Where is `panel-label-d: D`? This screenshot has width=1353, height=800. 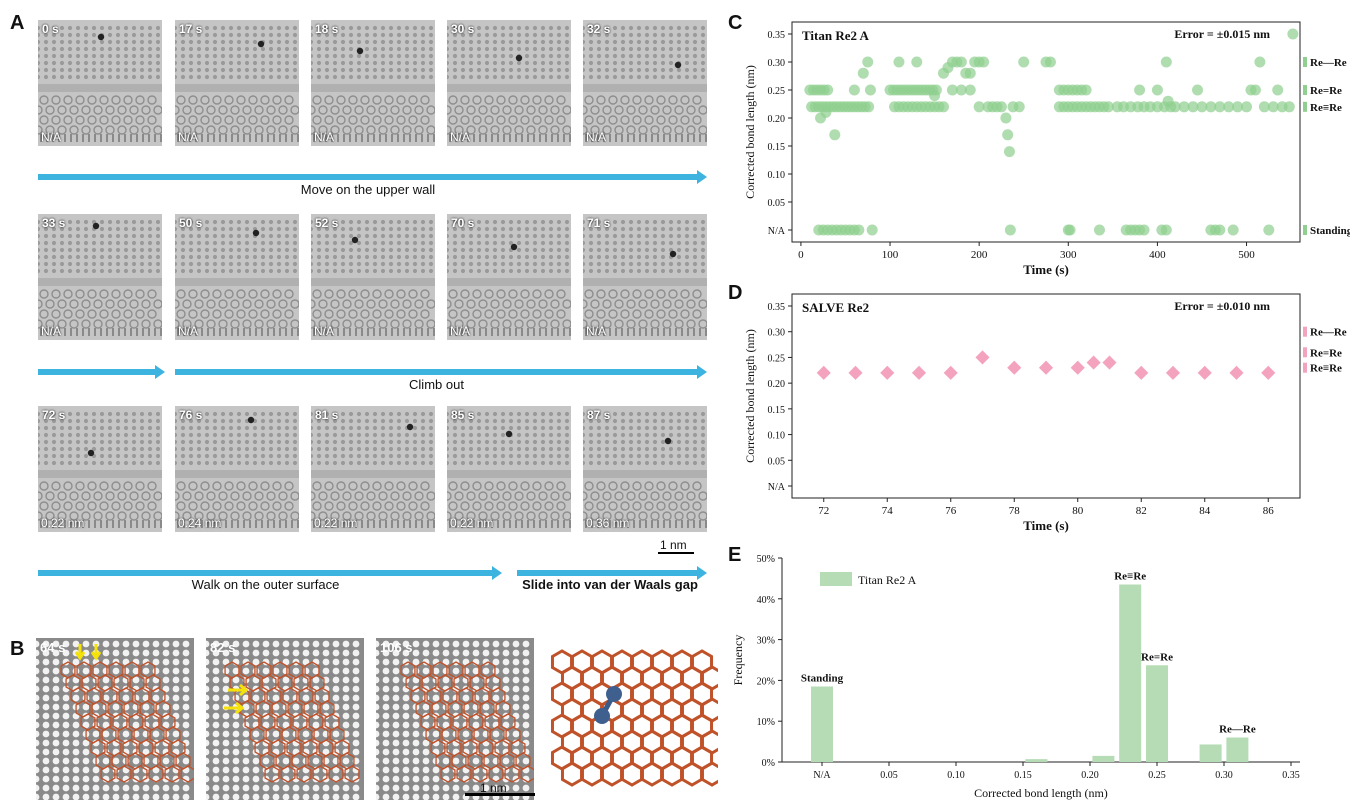
panel-label-d: D is located at coordinates (735, 293).